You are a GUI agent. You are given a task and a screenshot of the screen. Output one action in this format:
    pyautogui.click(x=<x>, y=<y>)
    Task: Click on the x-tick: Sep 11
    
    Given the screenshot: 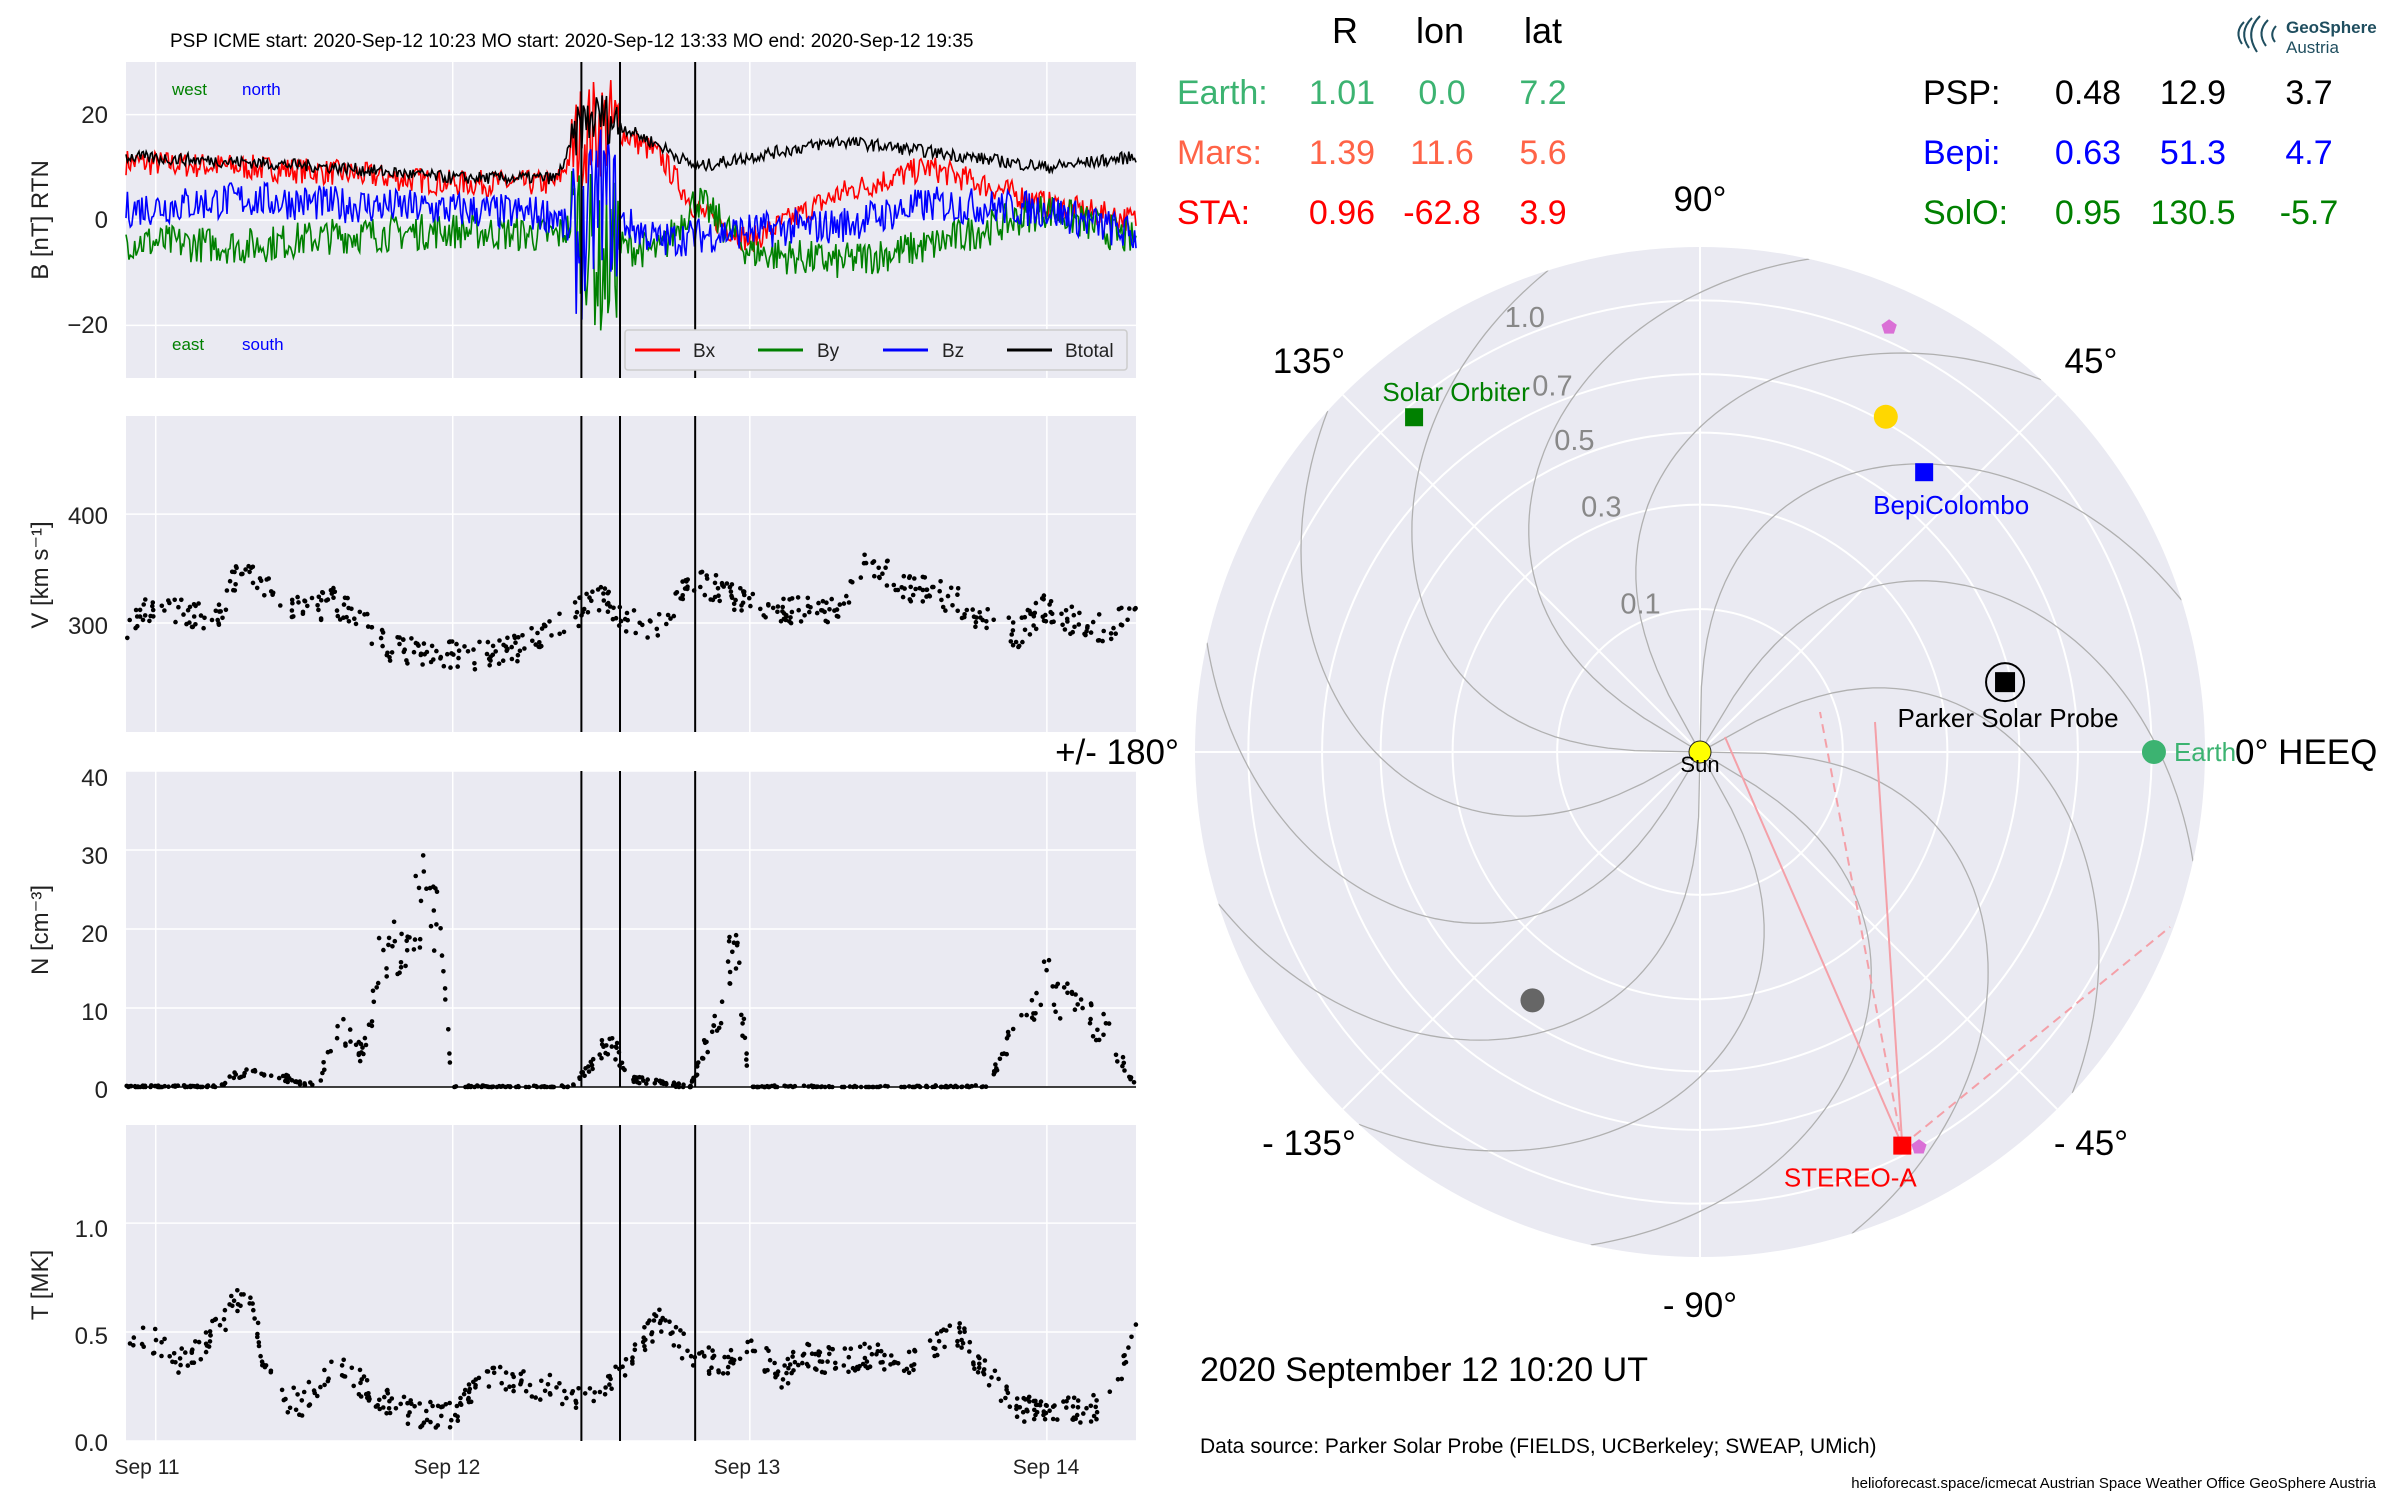 What is the action you would take?
    pyautogui.click(x=147, y=1467)
    